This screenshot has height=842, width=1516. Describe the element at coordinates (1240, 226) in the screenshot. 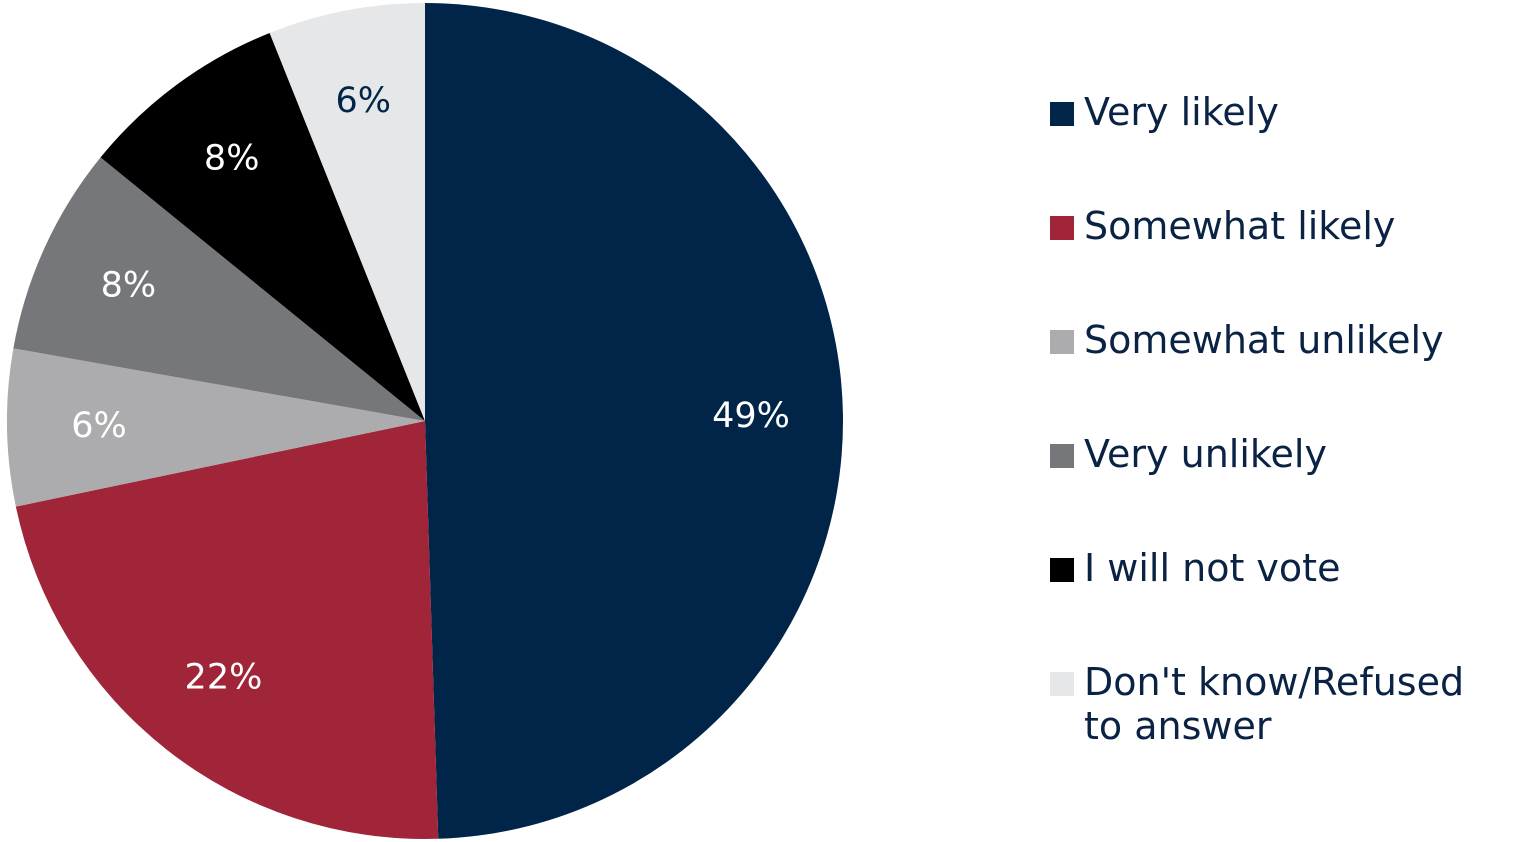

I see `legend-label: Somewhat likely` at that location.